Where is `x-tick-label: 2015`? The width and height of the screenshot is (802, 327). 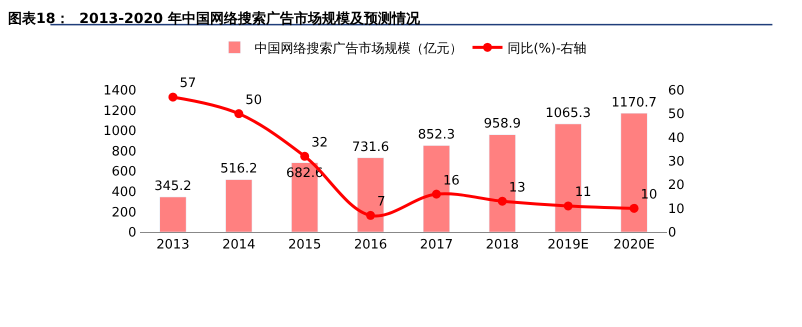 x-tick-label: 2015 is located at coordinates (305, 245).